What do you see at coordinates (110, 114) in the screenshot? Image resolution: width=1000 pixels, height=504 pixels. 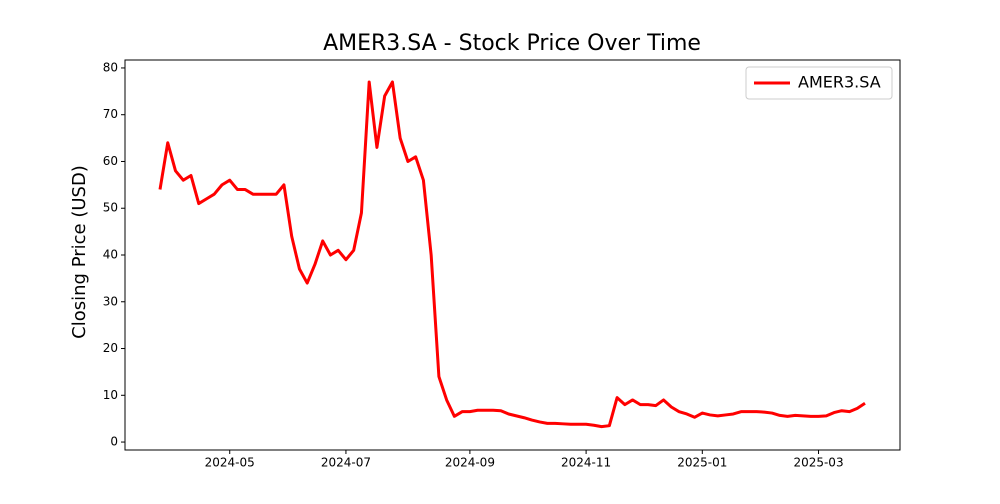 I see `y-tick-label: 70` at bounding box center [110, 114].